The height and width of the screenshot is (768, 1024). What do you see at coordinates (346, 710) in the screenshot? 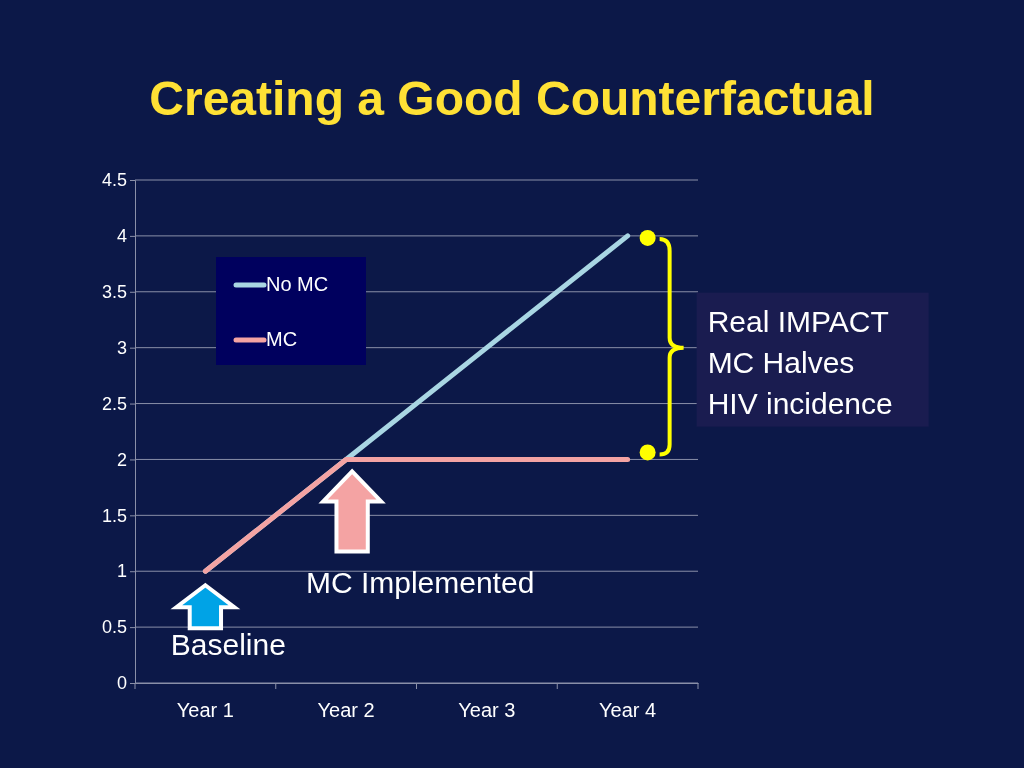
I see `x-tick-label: Year 2` at bounding box center [346, 710].